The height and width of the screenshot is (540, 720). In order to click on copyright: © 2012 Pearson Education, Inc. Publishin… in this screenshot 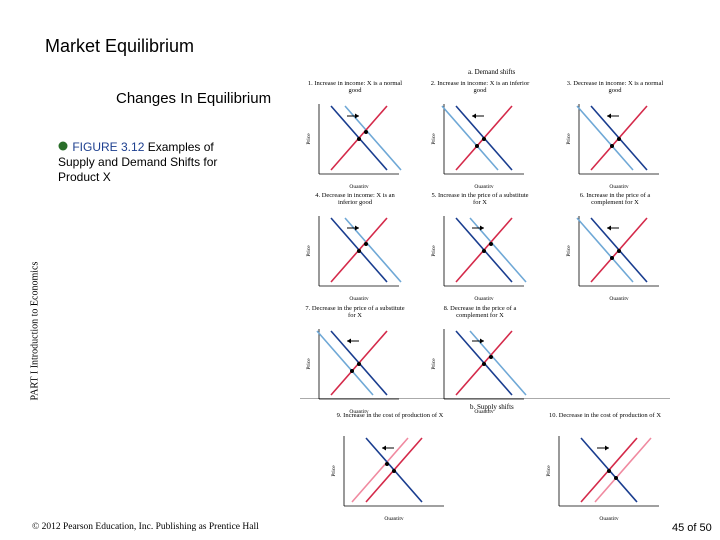, I will do `click(145, 527)`.